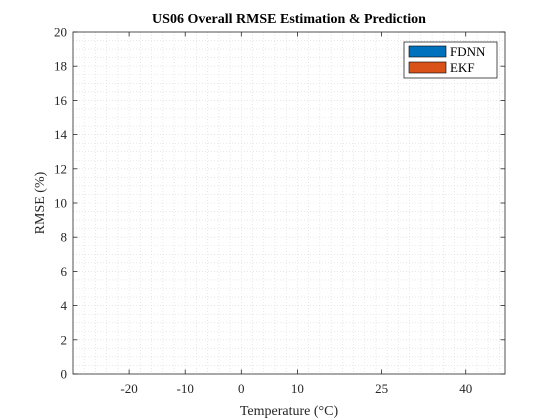 This screenshot has height=420, width=560. I want to click on x-tick-label: 0, so click(241, 388).